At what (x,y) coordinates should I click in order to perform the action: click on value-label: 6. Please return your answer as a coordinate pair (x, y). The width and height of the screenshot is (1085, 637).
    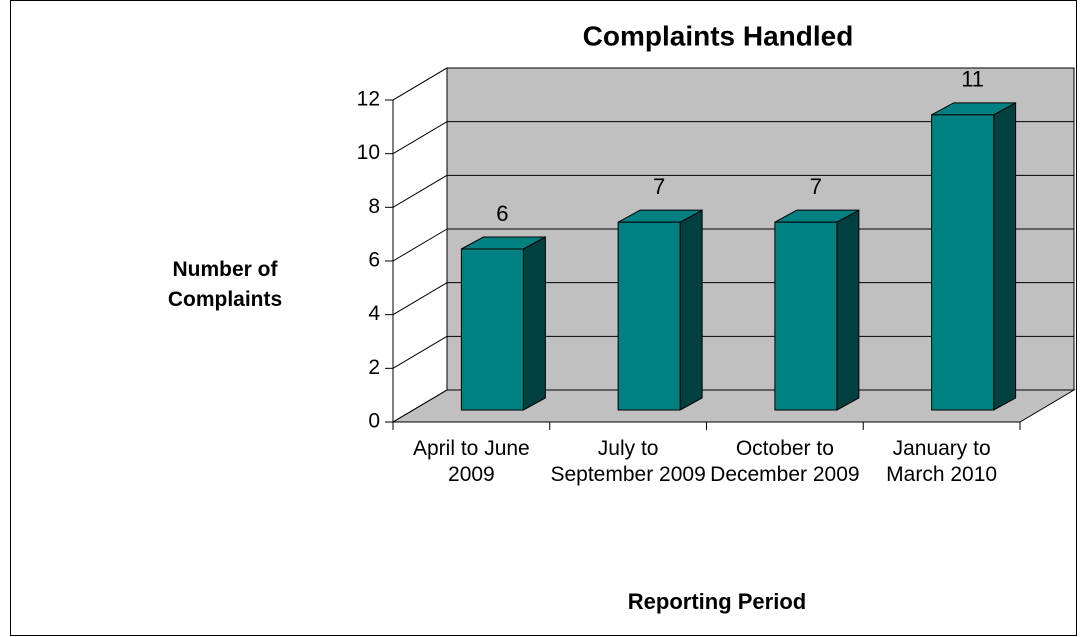
    Looking at the image, I should click on (502, 213).